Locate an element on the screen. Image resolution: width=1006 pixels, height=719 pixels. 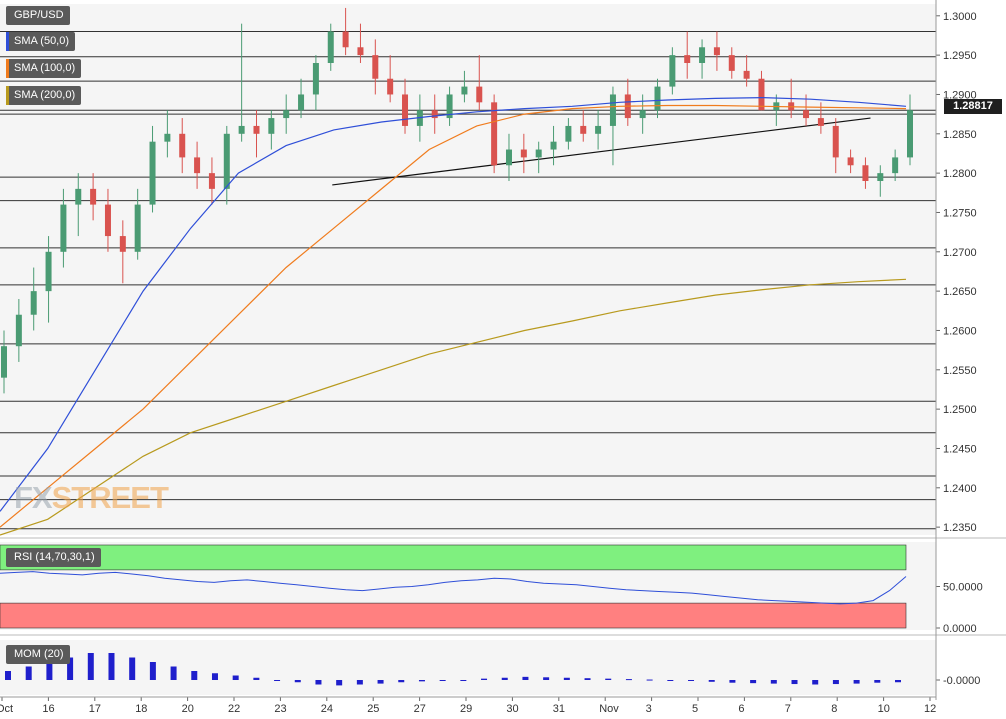
legend-symbol: GBP/USD is located at coordinates (38, 15).